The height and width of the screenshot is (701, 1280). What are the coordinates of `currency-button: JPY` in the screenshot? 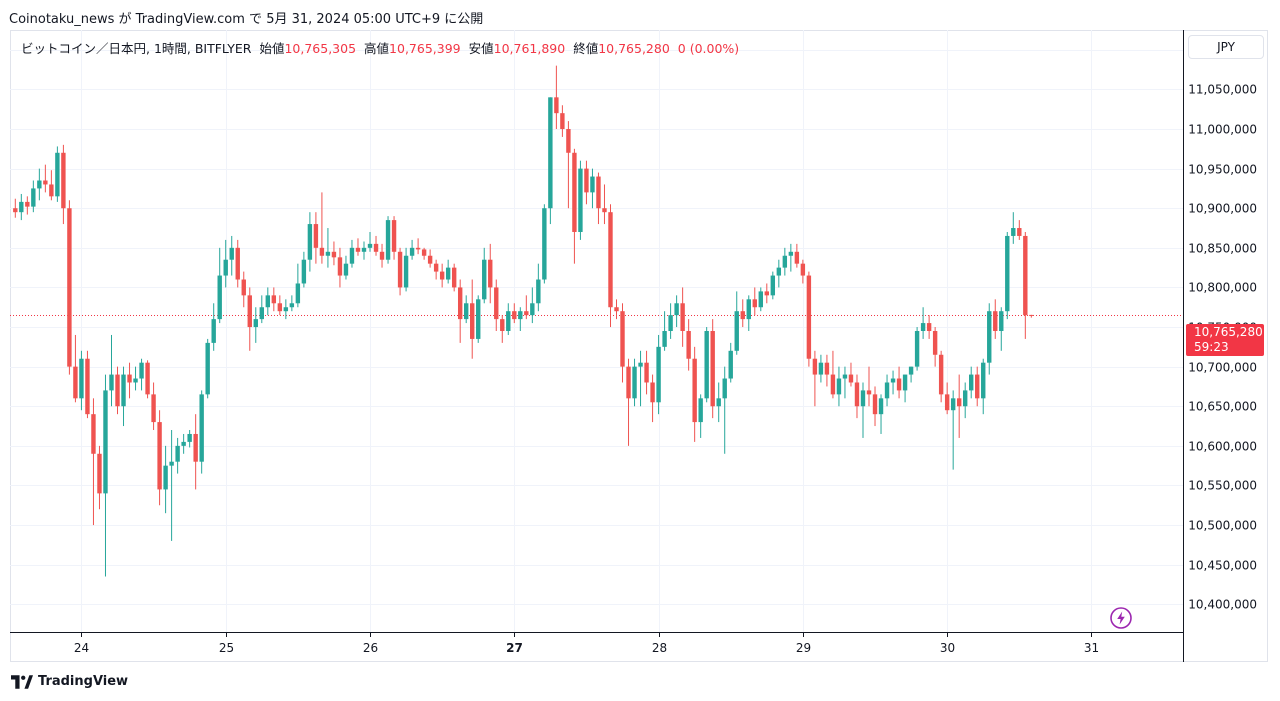 It's located at (1226, 47).